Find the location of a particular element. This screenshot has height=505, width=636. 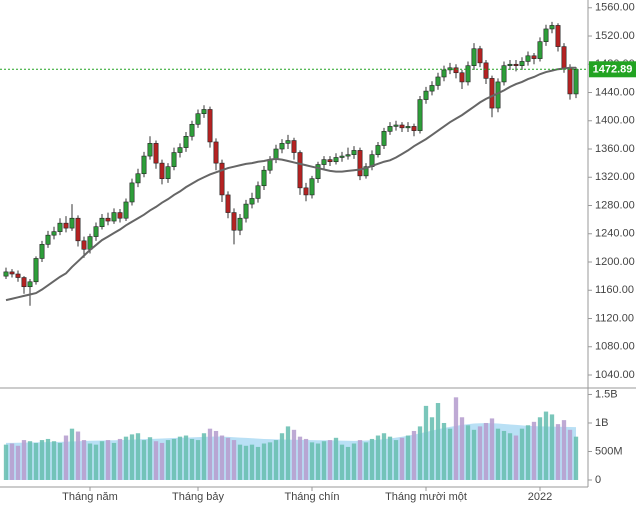

y-tick-label: 1360.00 is located at coordinates (615, 149).